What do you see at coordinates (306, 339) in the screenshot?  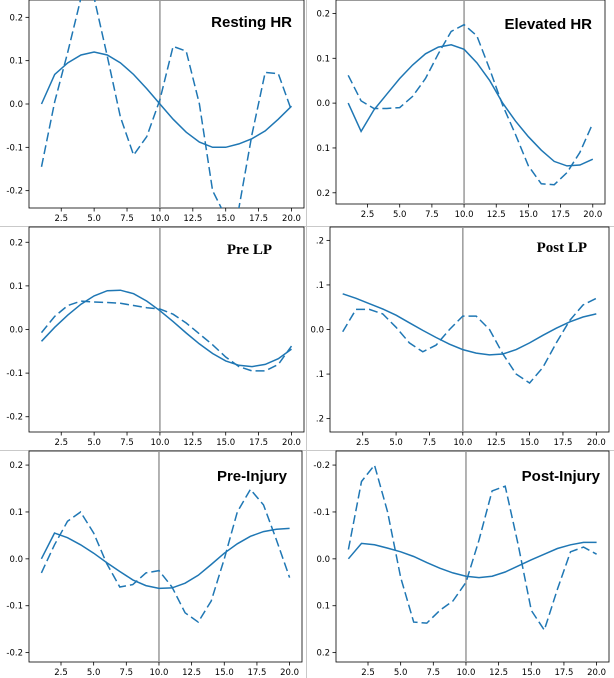 I see `vertical-divider` at bounding box center [306, 339].